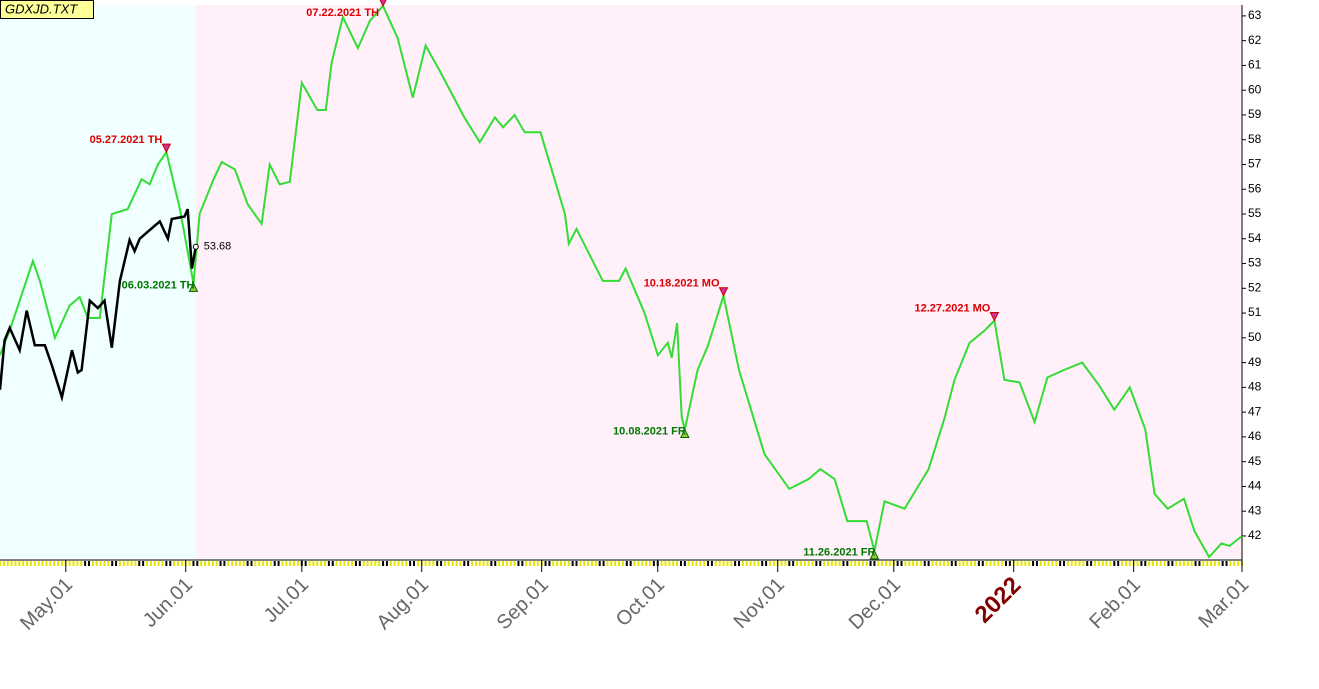 This screenshot has height=689, width=1319. Describe the element at coordinates (1255, 164) in the screenshot. I see `y-tick-label: 57` at that location.